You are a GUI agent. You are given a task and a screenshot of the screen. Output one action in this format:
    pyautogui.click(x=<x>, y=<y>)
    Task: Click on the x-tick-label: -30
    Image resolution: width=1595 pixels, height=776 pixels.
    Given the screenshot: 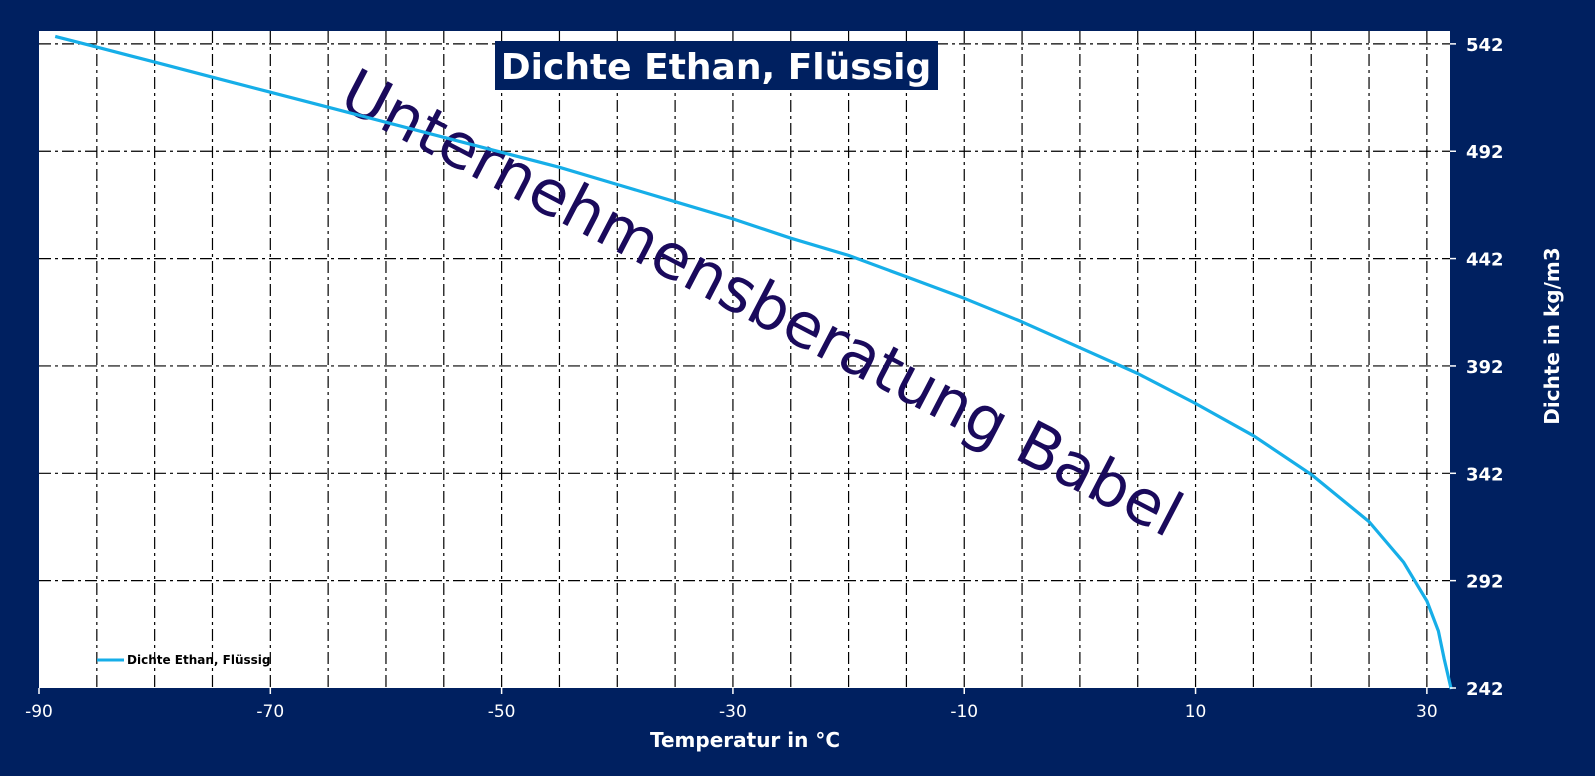 What is the action you would take?
    pyautogui.click(x=733, y=712)
    